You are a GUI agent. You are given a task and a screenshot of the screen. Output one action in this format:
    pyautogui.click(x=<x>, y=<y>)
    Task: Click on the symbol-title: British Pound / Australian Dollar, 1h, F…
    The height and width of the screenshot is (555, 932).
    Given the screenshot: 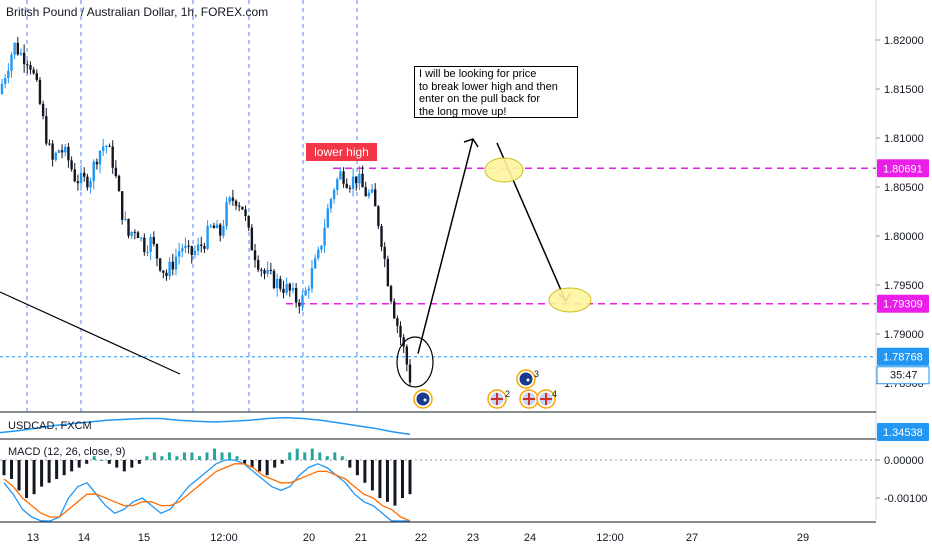 What is the action you would take?
    pyautogui.click(x=137, y=12)
    